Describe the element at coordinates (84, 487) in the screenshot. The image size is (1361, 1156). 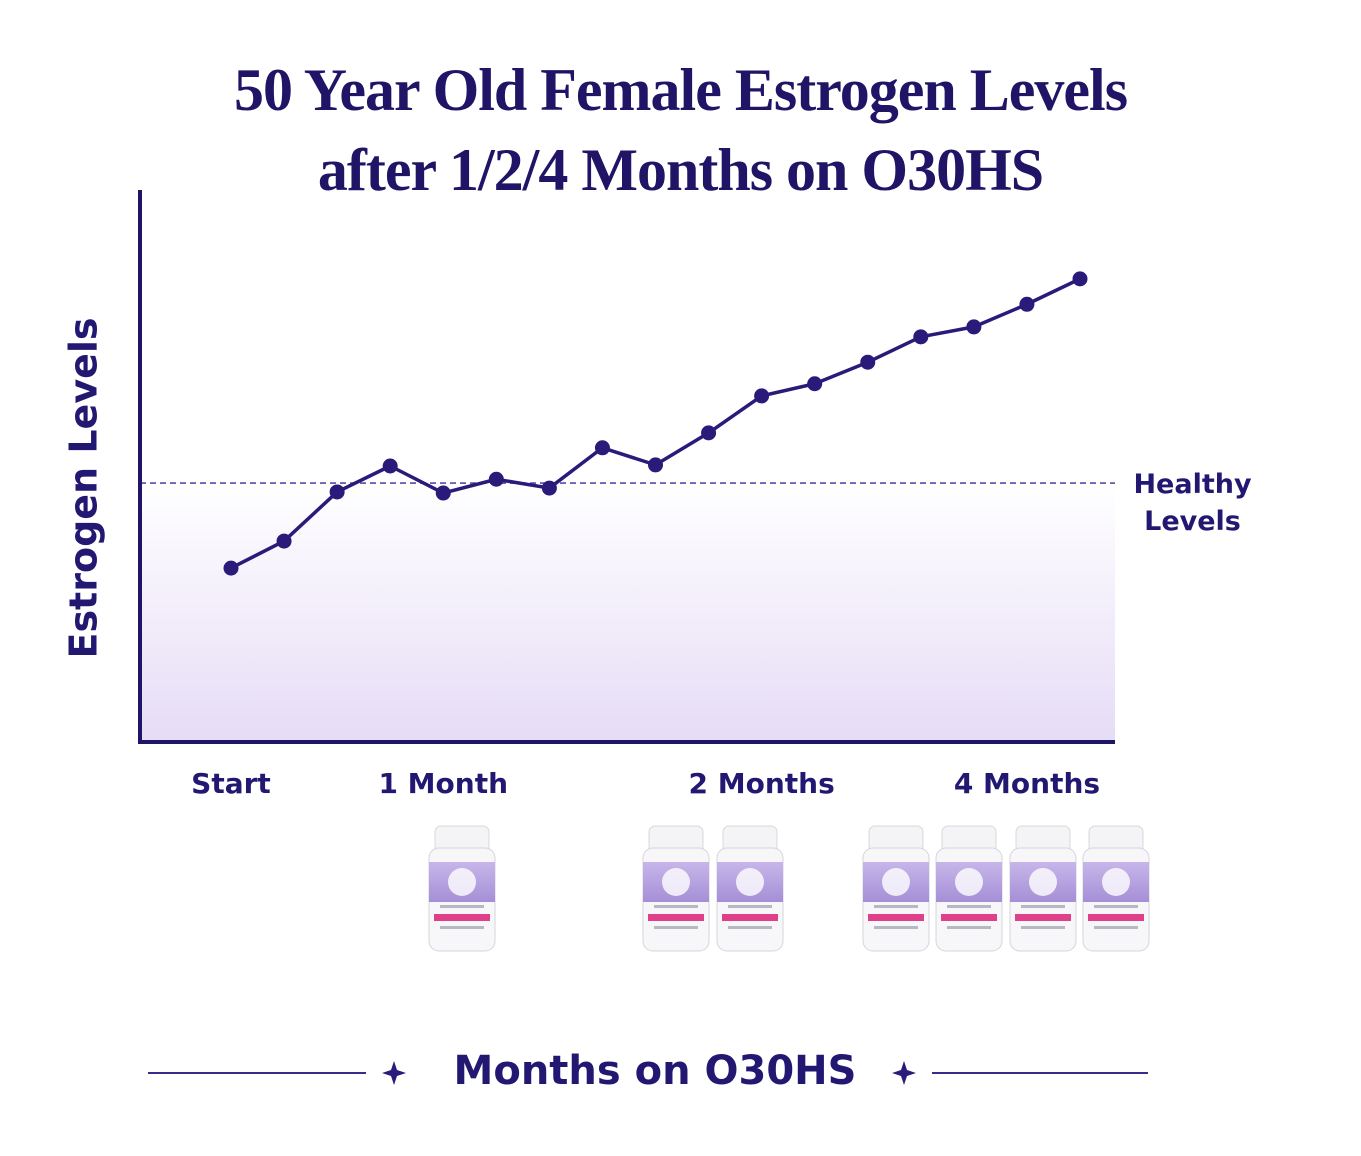
I see `y-axis-title: Estrogen Levels` at that location.